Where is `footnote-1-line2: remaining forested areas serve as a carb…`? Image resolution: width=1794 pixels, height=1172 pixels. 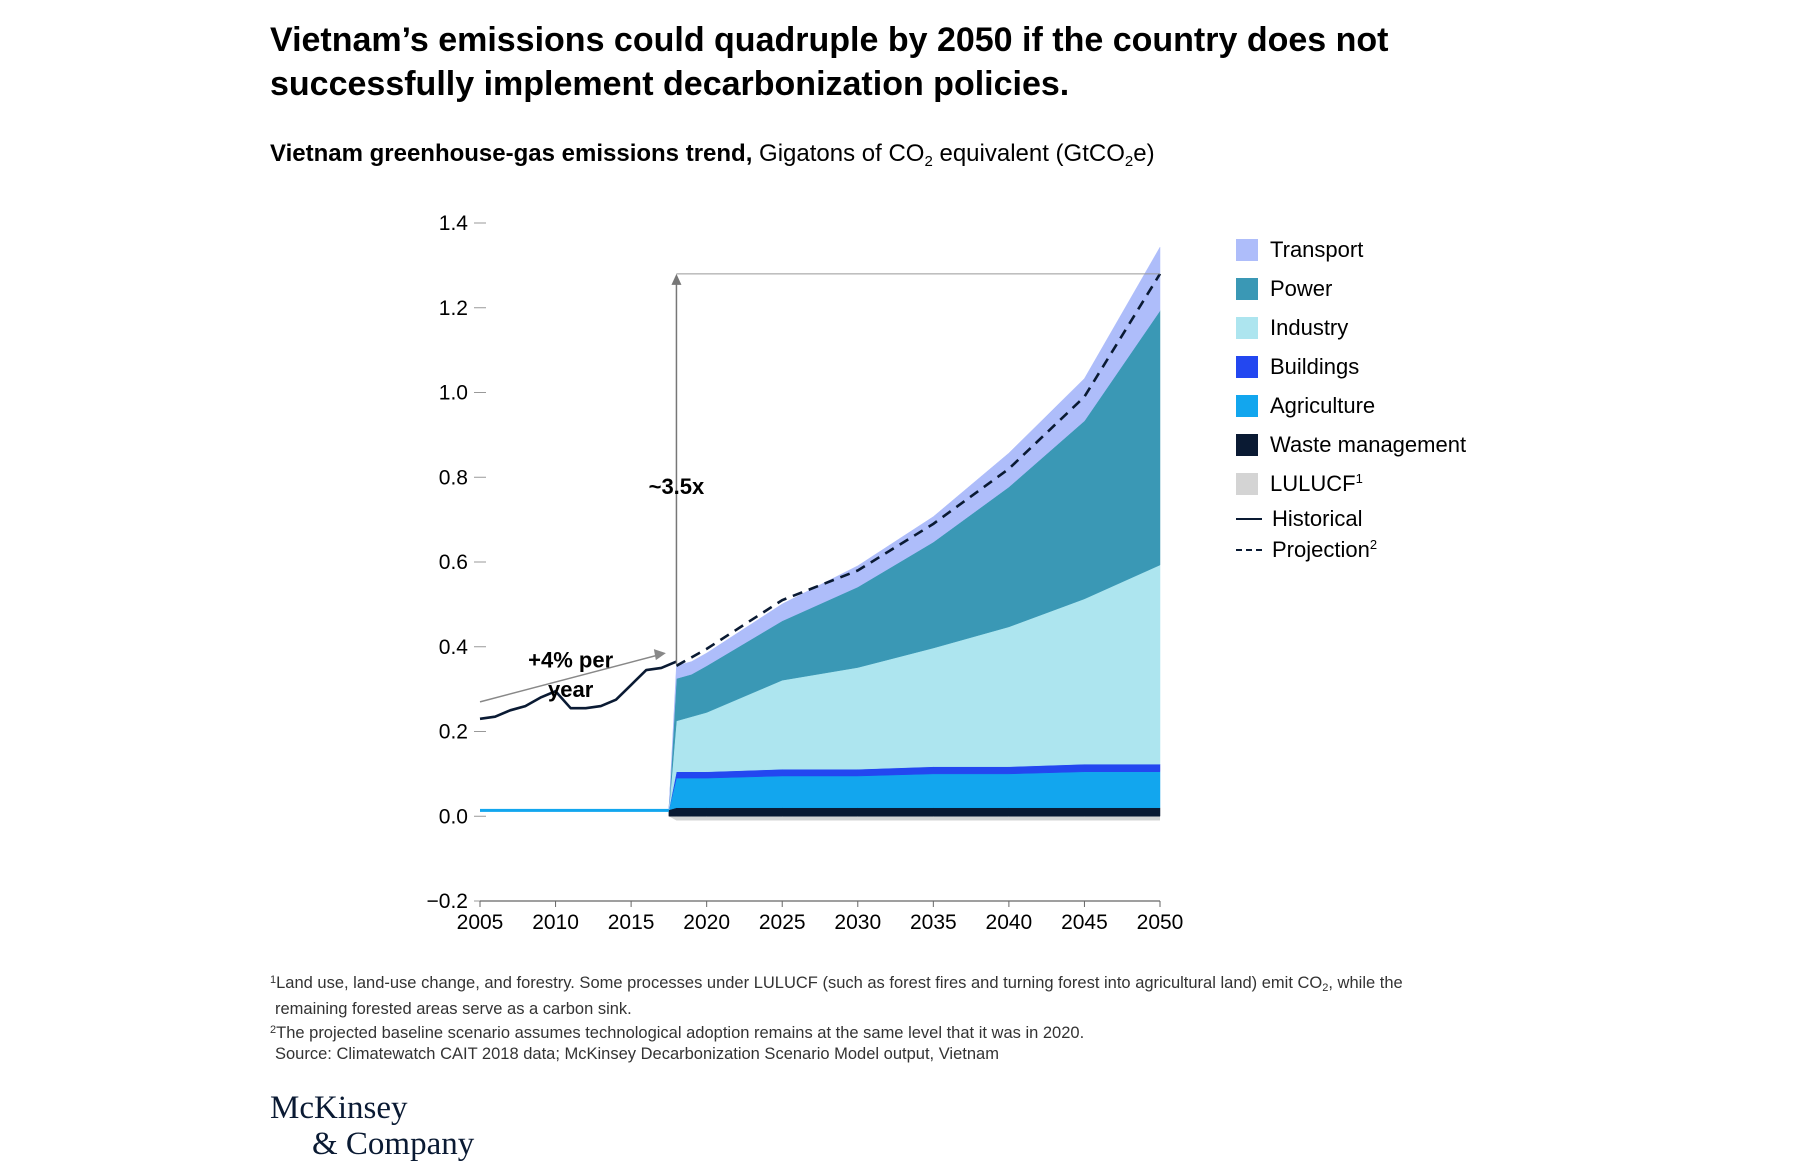
footnote-1-line2: remaining forested areas serve as a carb… is located at coordinates (453, 1009).